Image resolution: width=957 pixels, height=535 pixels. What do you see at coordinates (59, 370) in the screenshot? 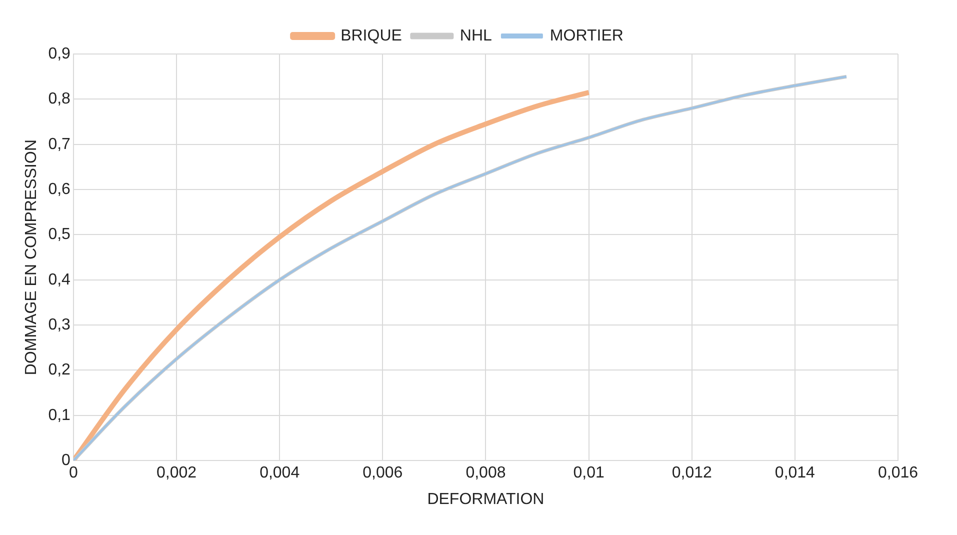
I see `y-tick-label: 0,2` at bounding box center [59, 370].